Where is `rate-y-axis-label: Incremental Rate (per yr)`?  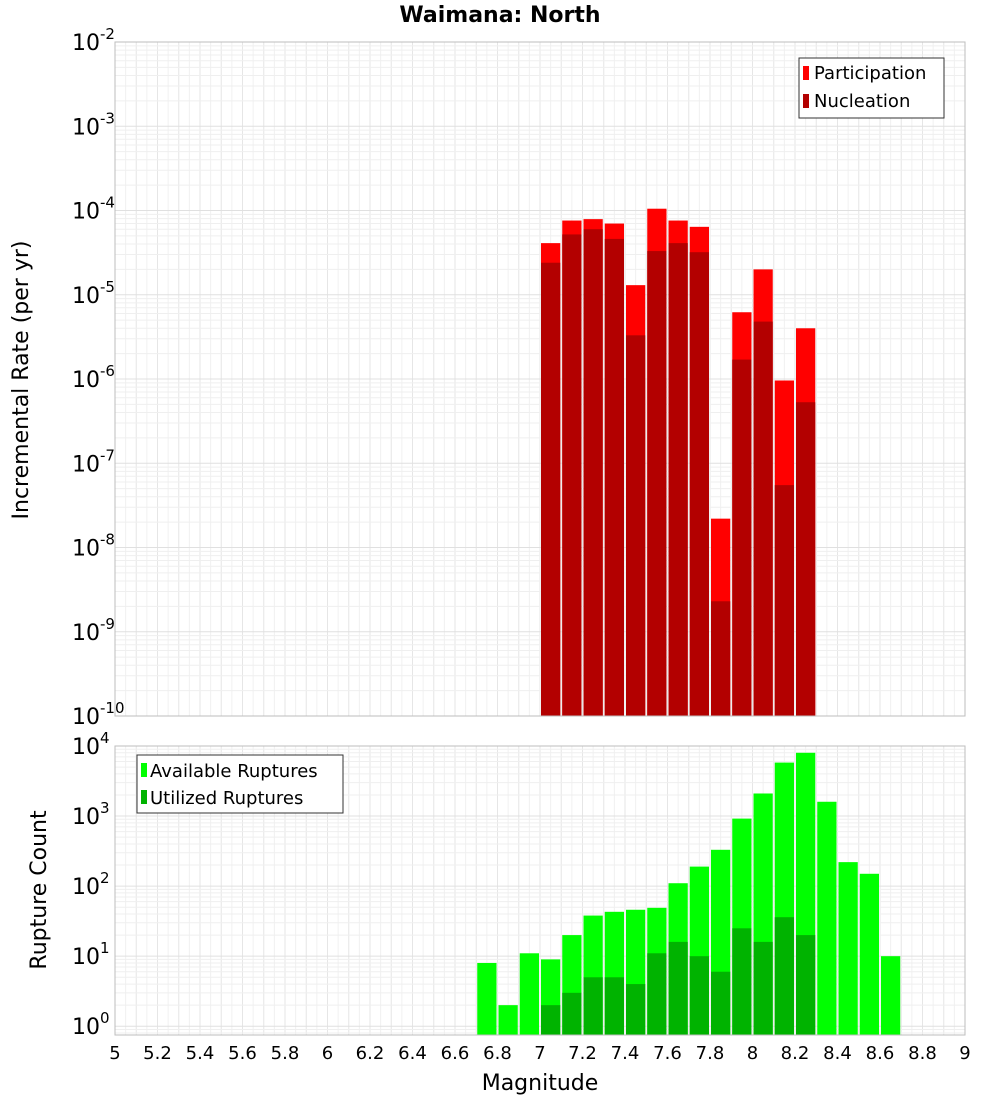
rate-y-axis-label: Incremental Rate (per yr) is located at coordinates (21, 380).